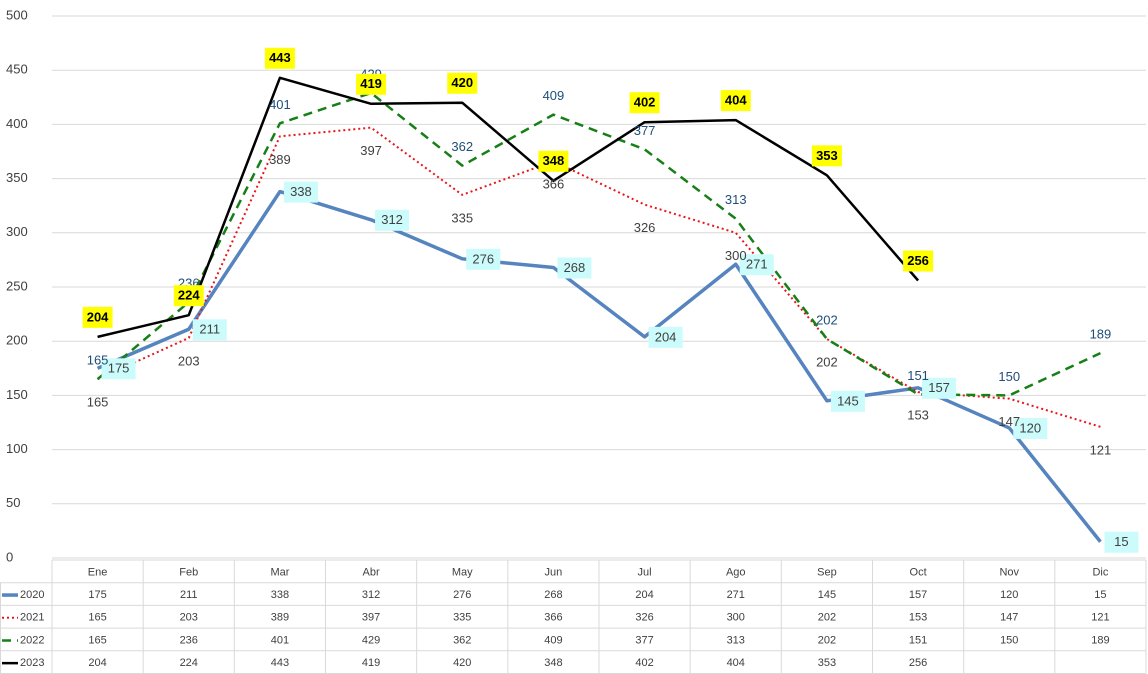 The image size is (1148, 674). What do you see at coordinates (371, 595) in the screenshot?
I see `table-cell: 312` at bounding box center [371, 595].